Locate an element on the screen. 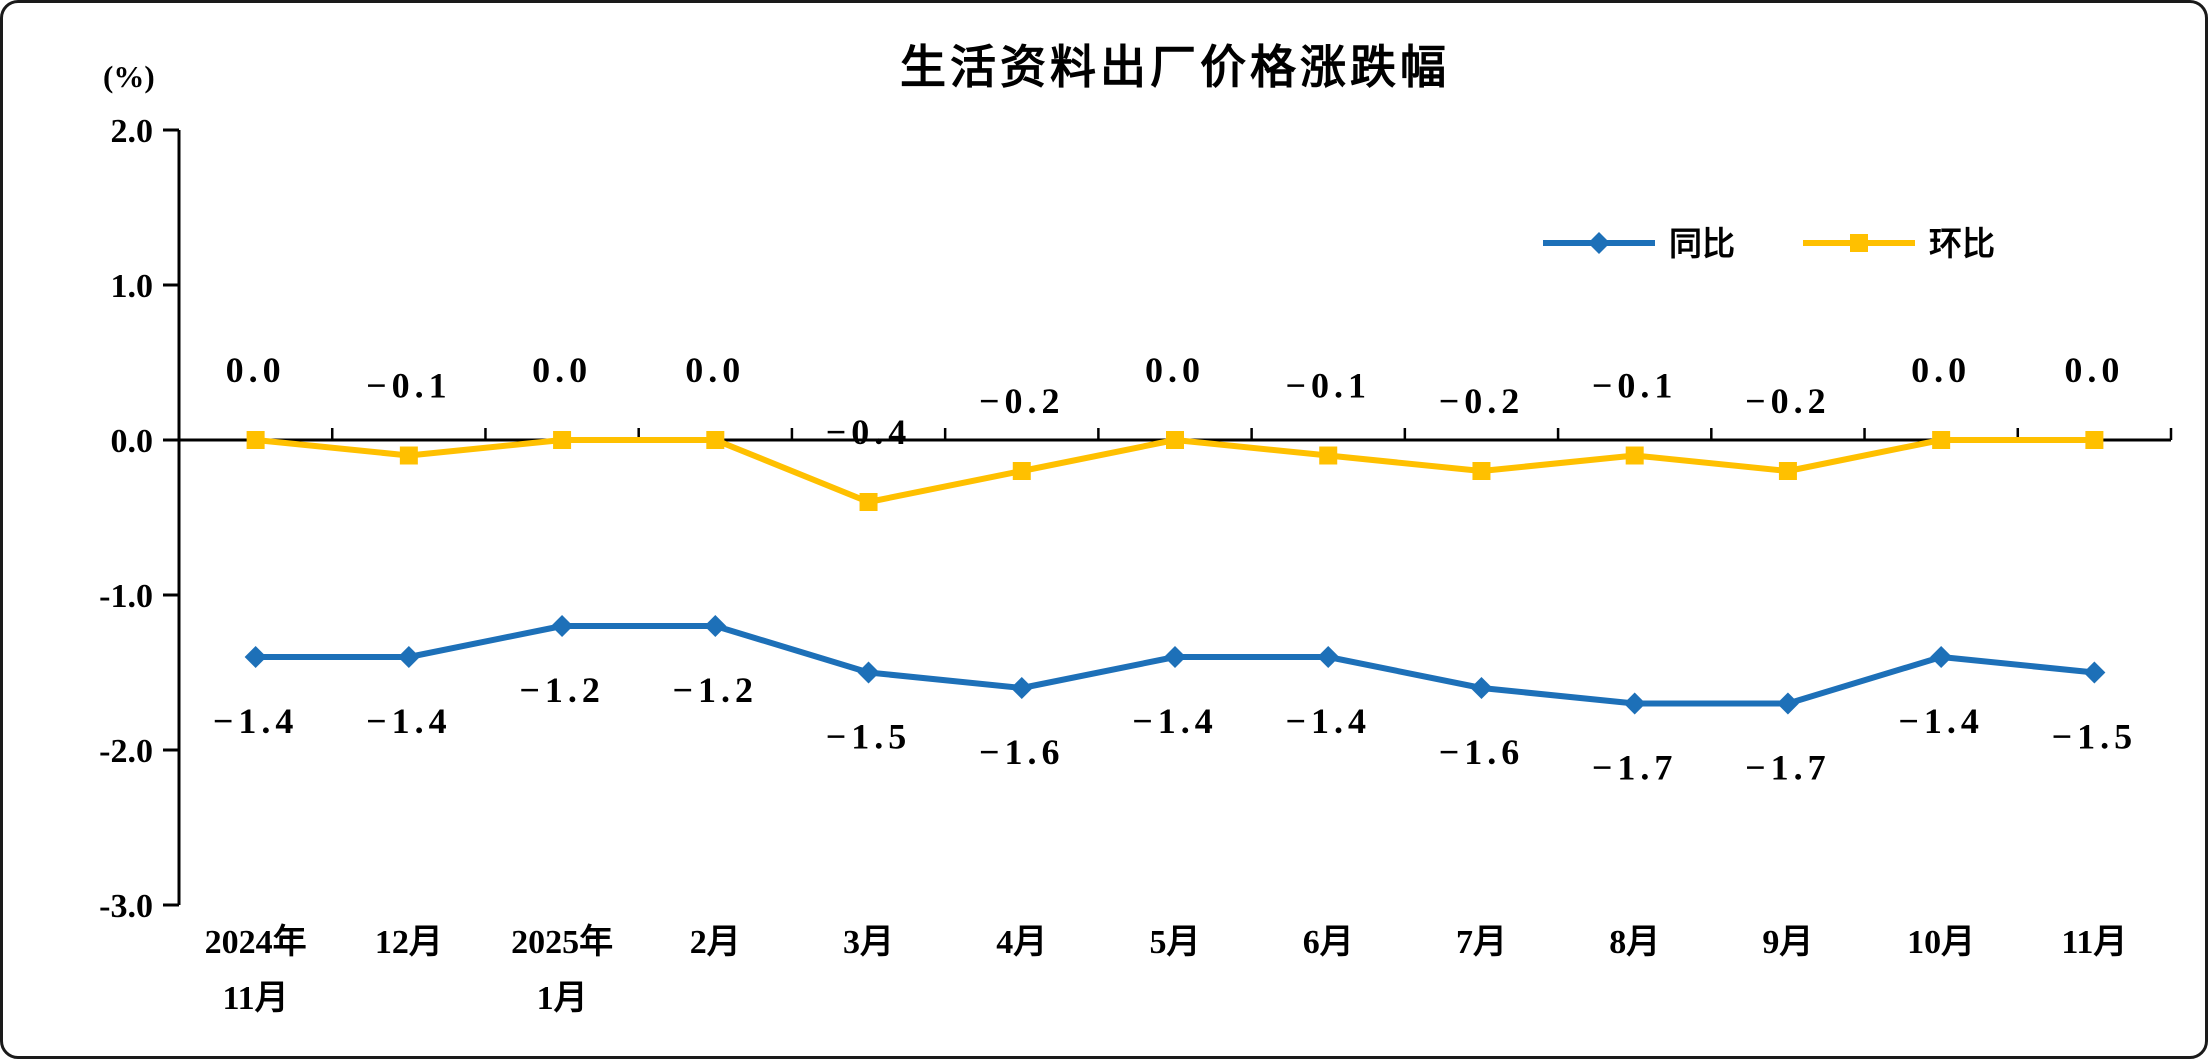 The image size is (2208, 1059). y-tick-label: 1.0 is located at coordinates (132, 286).